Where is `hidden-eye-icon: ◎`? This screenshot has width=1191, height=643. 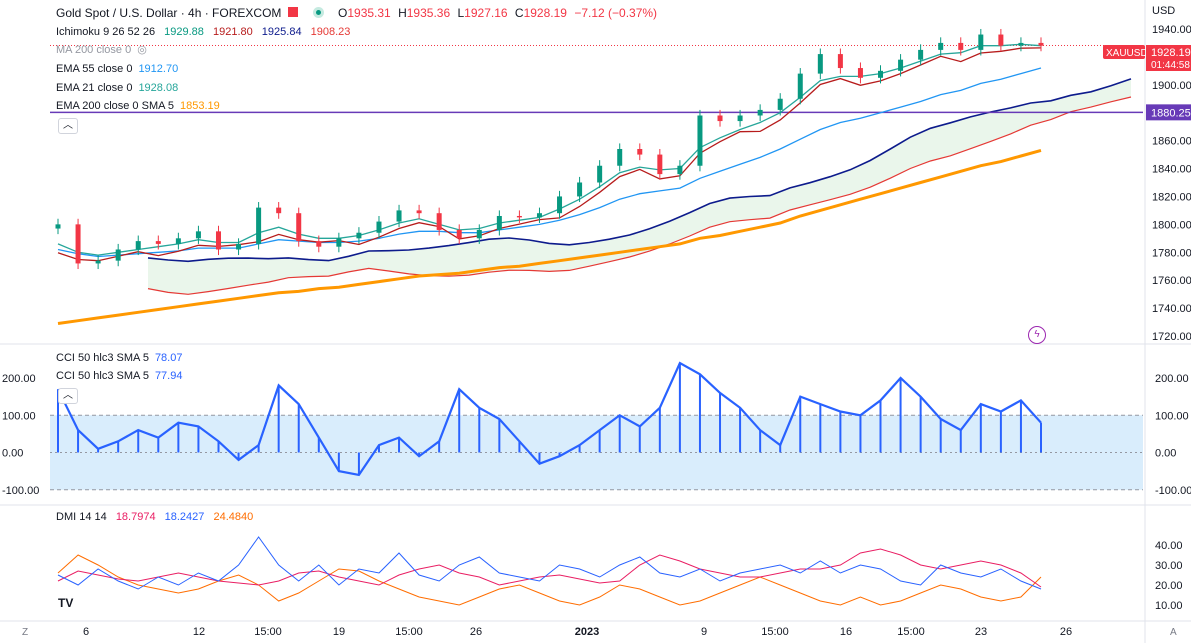
hidden-eye-icon: ◎ is located at coordinates (142, 50).